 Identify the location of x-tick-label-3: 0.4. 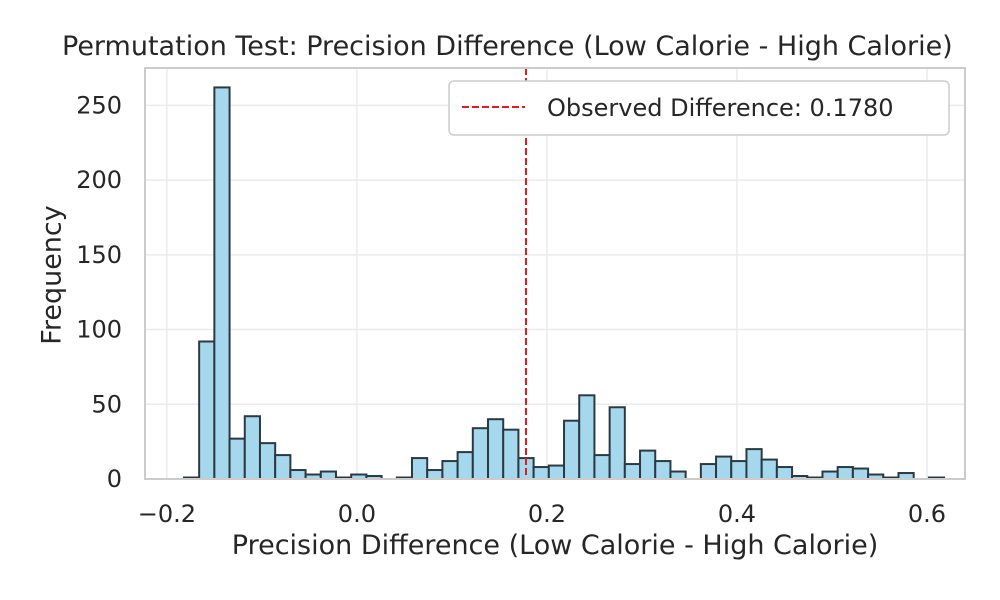
(737, 514).